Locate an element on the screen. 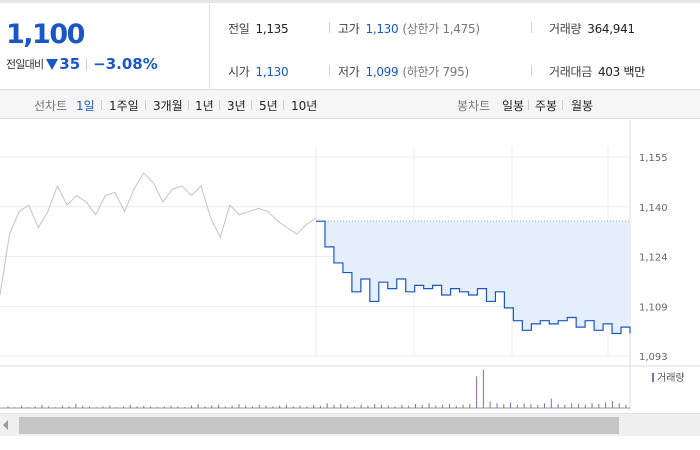  change-row: 전일대비 35 −3.08% is located at coordinates (82, 64).